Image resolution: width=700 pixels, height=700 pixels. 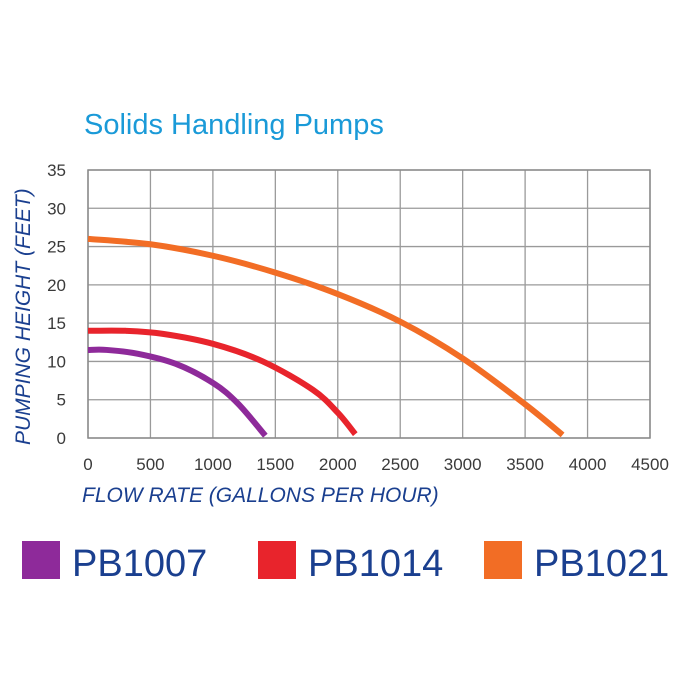 I want to click on series-line-pb1014, so click(x=222, y=382).